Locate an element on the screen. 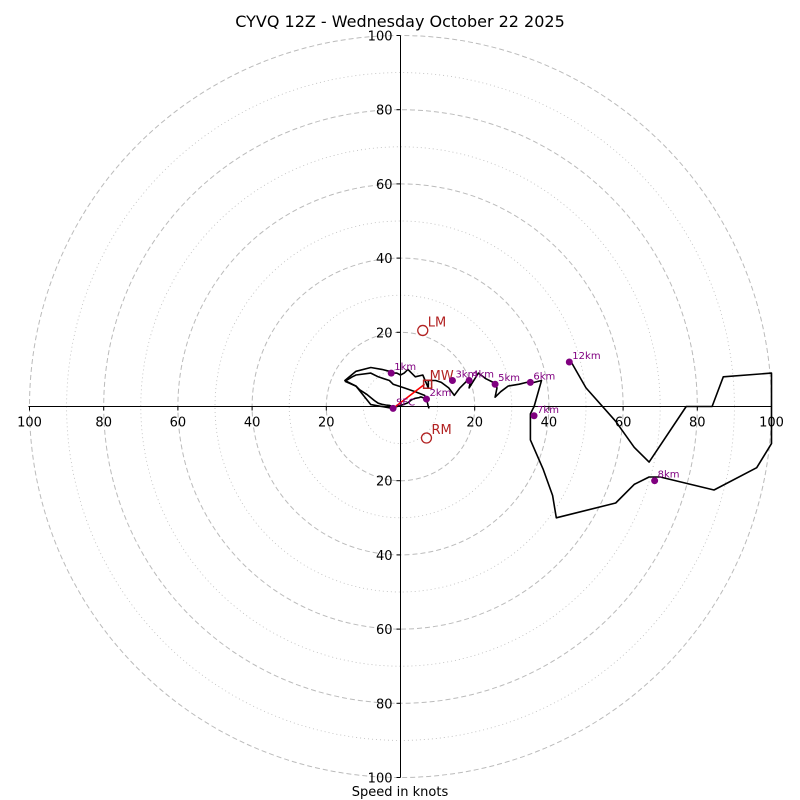 Image resolution: width=800 pixels, height=800 pixels. height-marker-1km is located at coordinates (391, 373).